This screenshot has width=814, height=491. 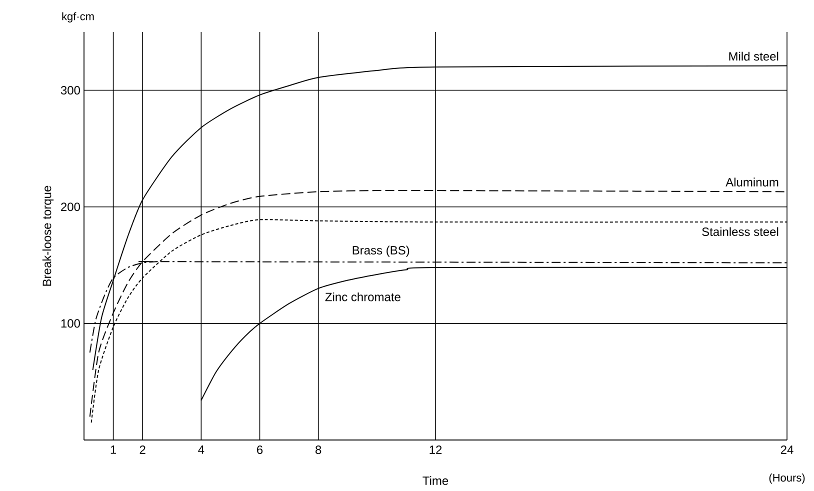 I want to click on series-label: Brass (BS), so click(x=381, y=251).